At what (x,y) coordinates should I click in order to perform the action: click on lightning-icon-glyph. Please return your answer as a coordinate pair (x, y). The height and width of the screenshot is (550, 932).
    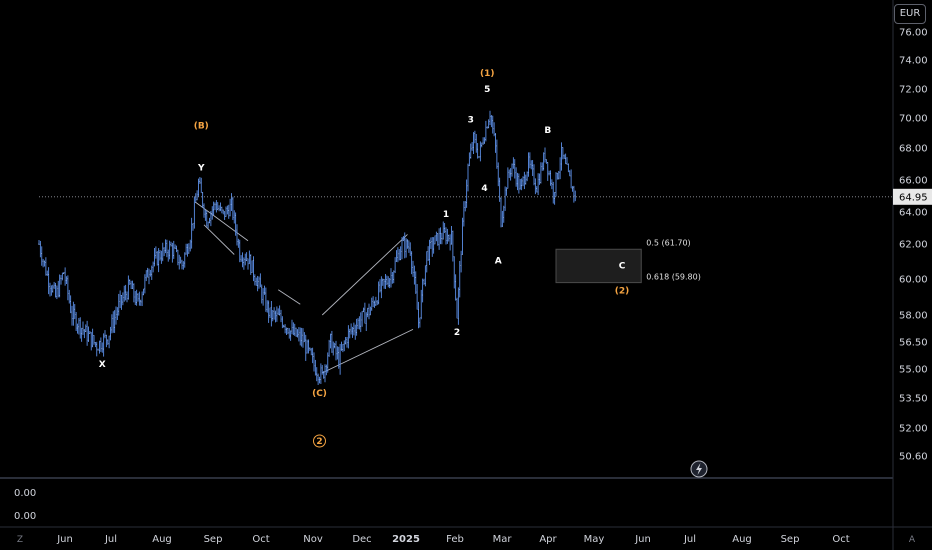
    Looking at the image, I should click on (699, 469).